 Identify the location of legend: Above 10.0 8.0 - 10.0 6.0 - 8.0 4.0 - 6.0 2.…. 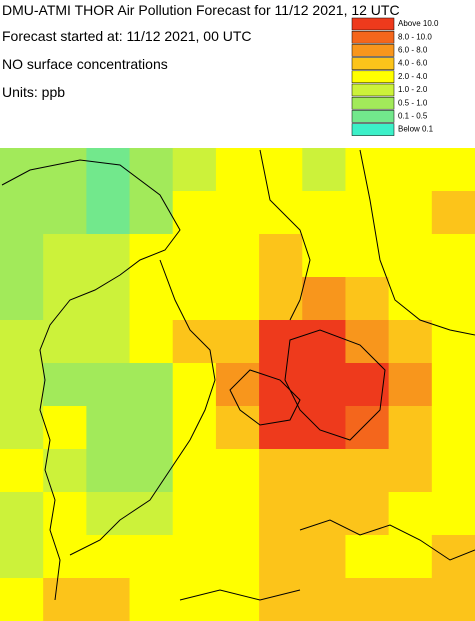
(395, 76).